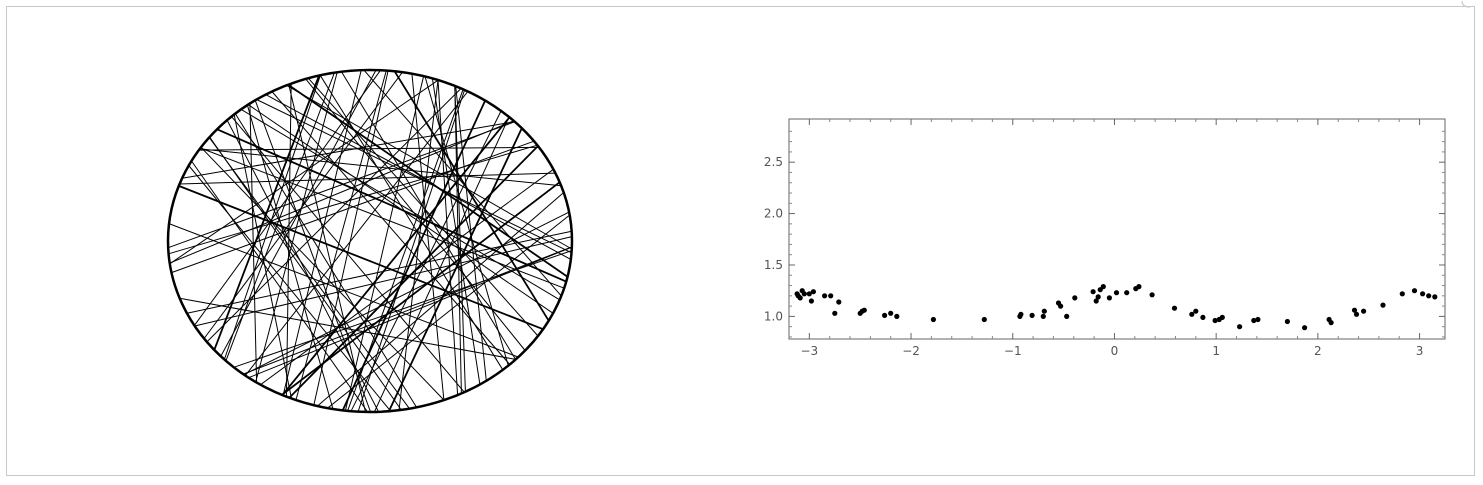 The image size is (1483, 485). I want to click on x-tick-labels: −3 −2 −1 0 1 2 3, so click(1111, 351).